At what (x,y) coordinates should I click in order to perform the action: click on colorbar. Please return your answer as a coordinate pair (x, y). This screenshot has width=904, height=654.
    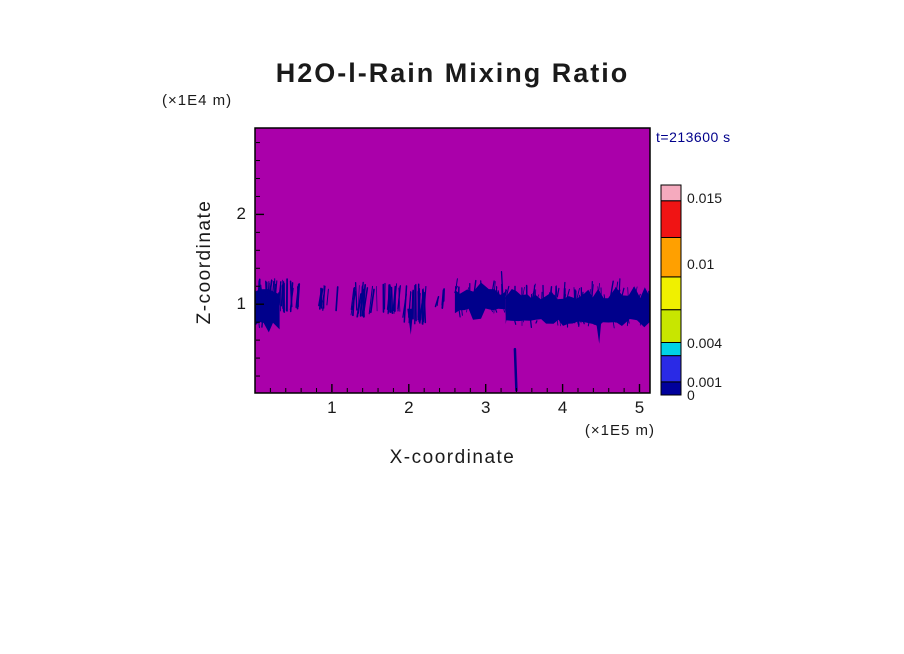
    Looking at the image, I should click on (671, 290).